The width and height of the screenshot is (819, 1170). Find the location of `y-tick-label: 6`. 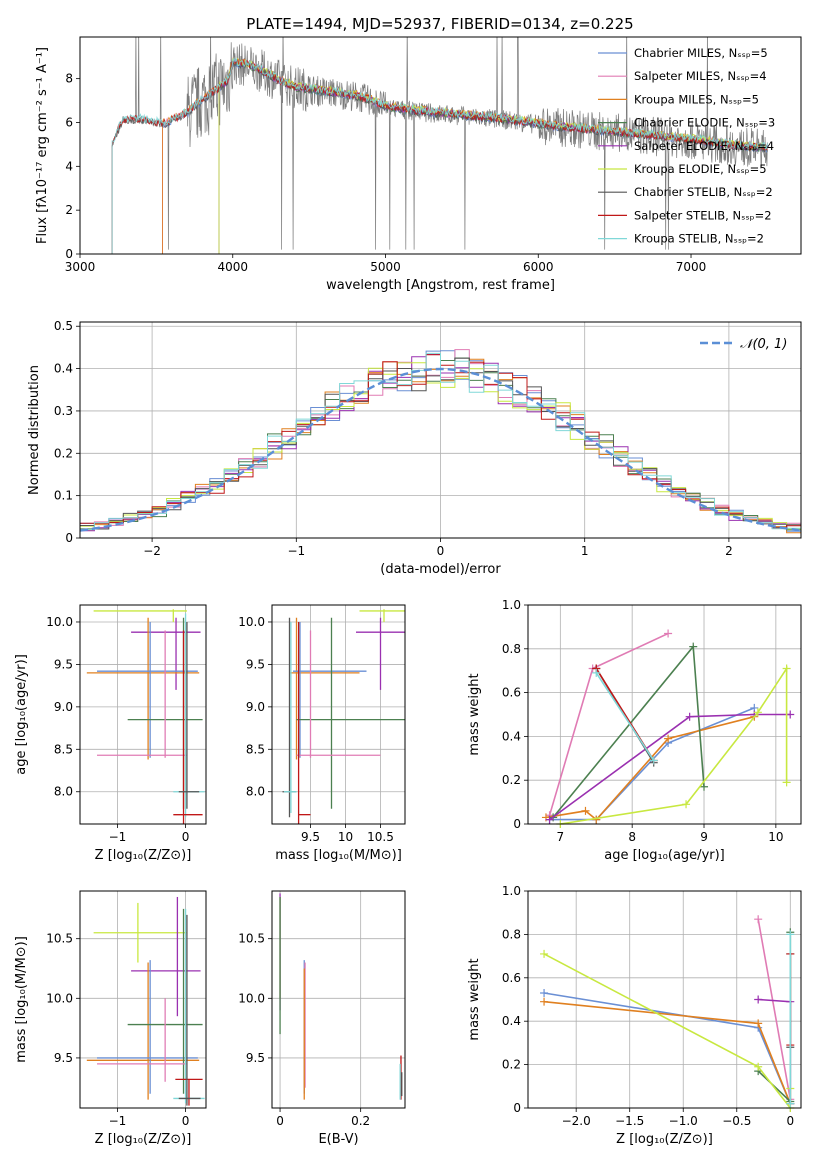

y-tick-label: 6 is located at coordinates (69, 122).